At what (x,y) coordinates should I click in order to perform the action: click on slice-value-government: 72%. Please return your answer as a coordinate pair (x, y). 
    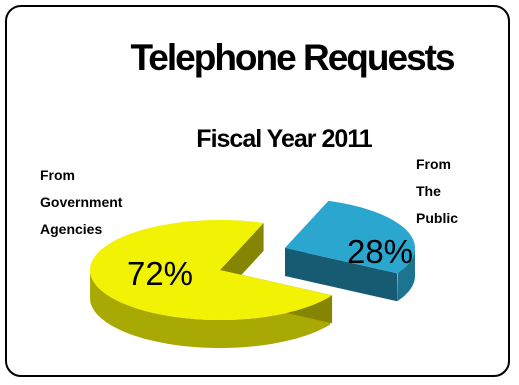
    Looking at the image, I should click on (160, 273).